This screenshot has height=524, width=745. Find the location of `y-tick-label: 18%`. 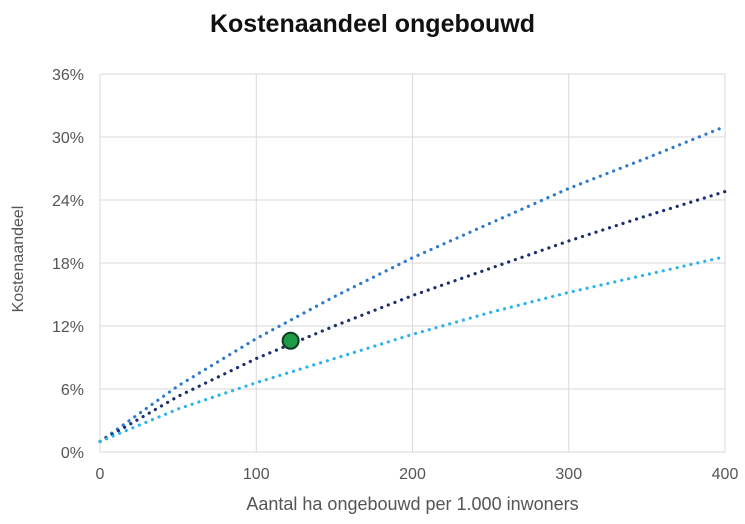

y-tick-label: 18% is located at coordinates (68, 264).